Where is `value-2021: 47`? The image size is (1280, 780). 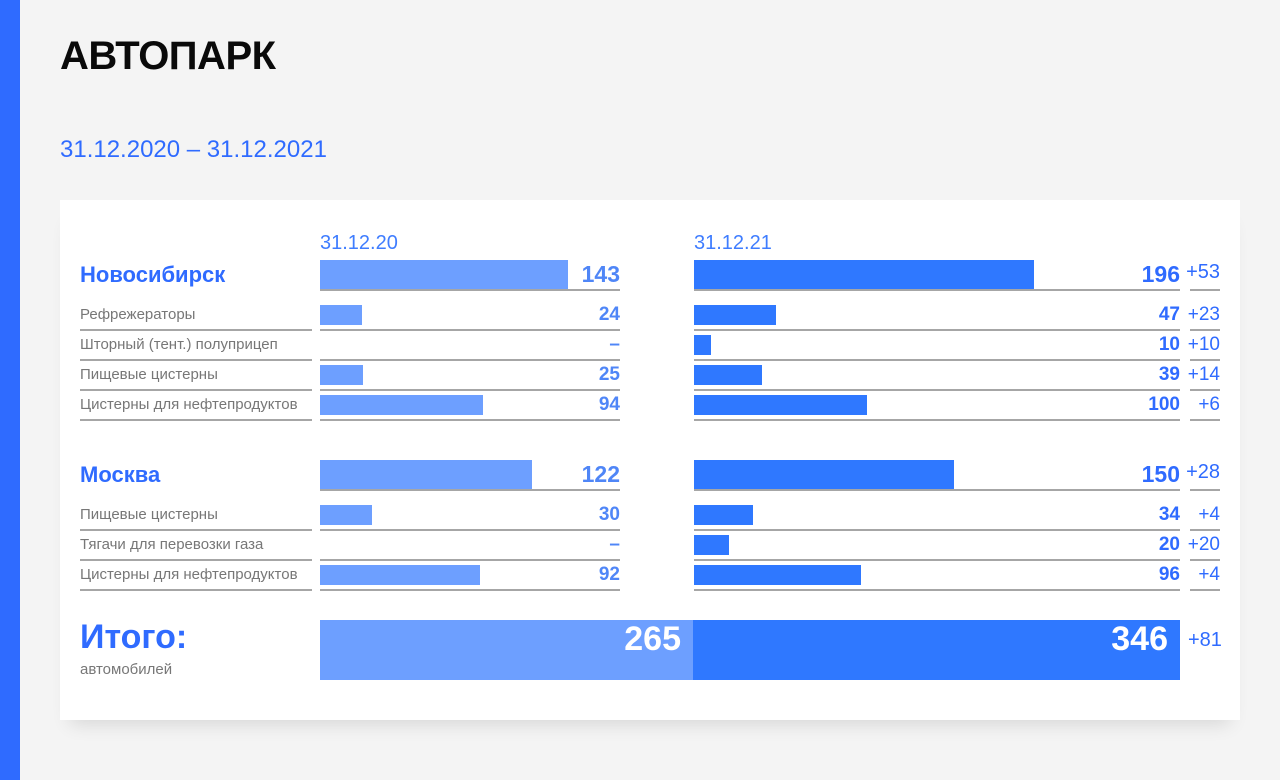 value-2021: 47 is located at coordinates (1169, 314).